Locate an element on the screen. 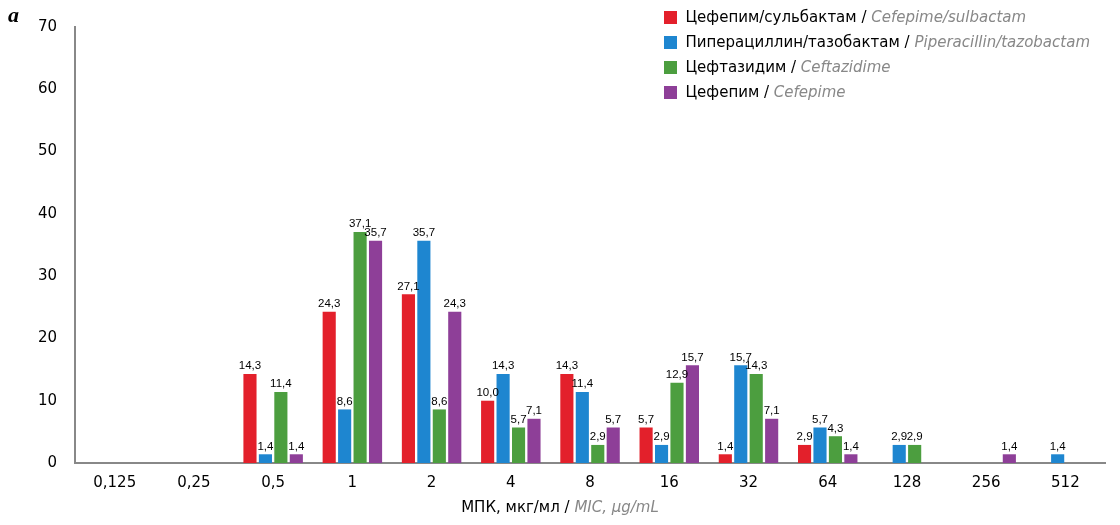 The height and width of the screenshot is (525, 1120). x-tick-label: 4 is located at coordinates (511, 481).